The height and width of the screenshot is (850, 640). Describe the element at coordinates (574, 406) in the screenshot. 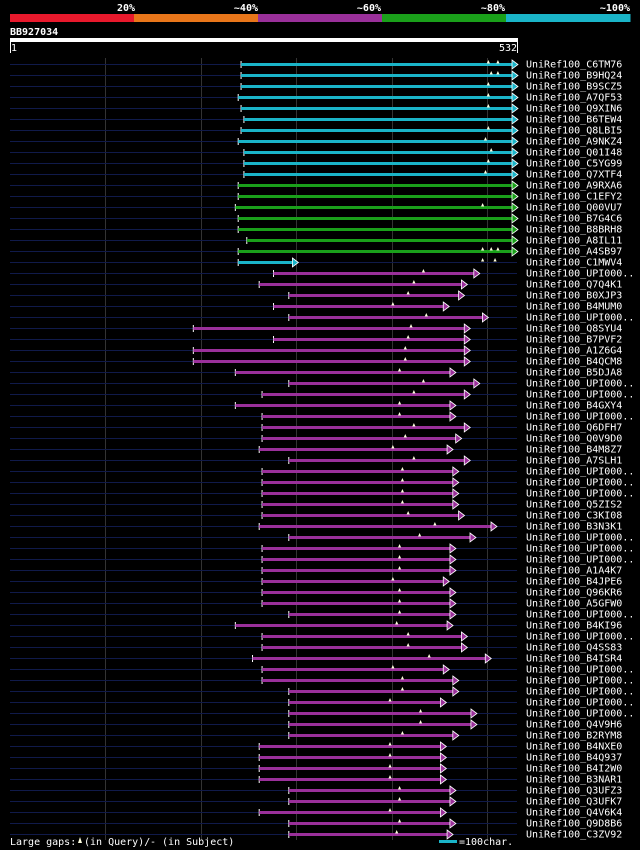

I see `hit-label: UniRef100_B4GXY4` at that location.